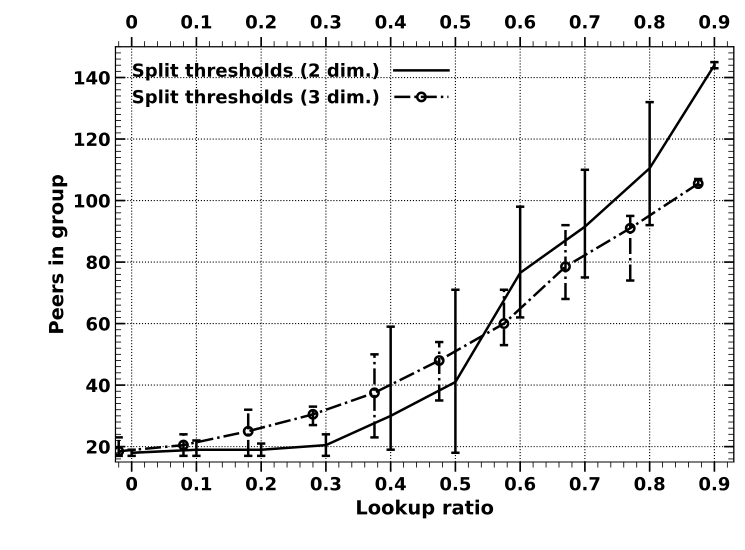 This screenshot has height=550, width=745. I want to click on x-tick-label: 0.8, so click(649, 483).